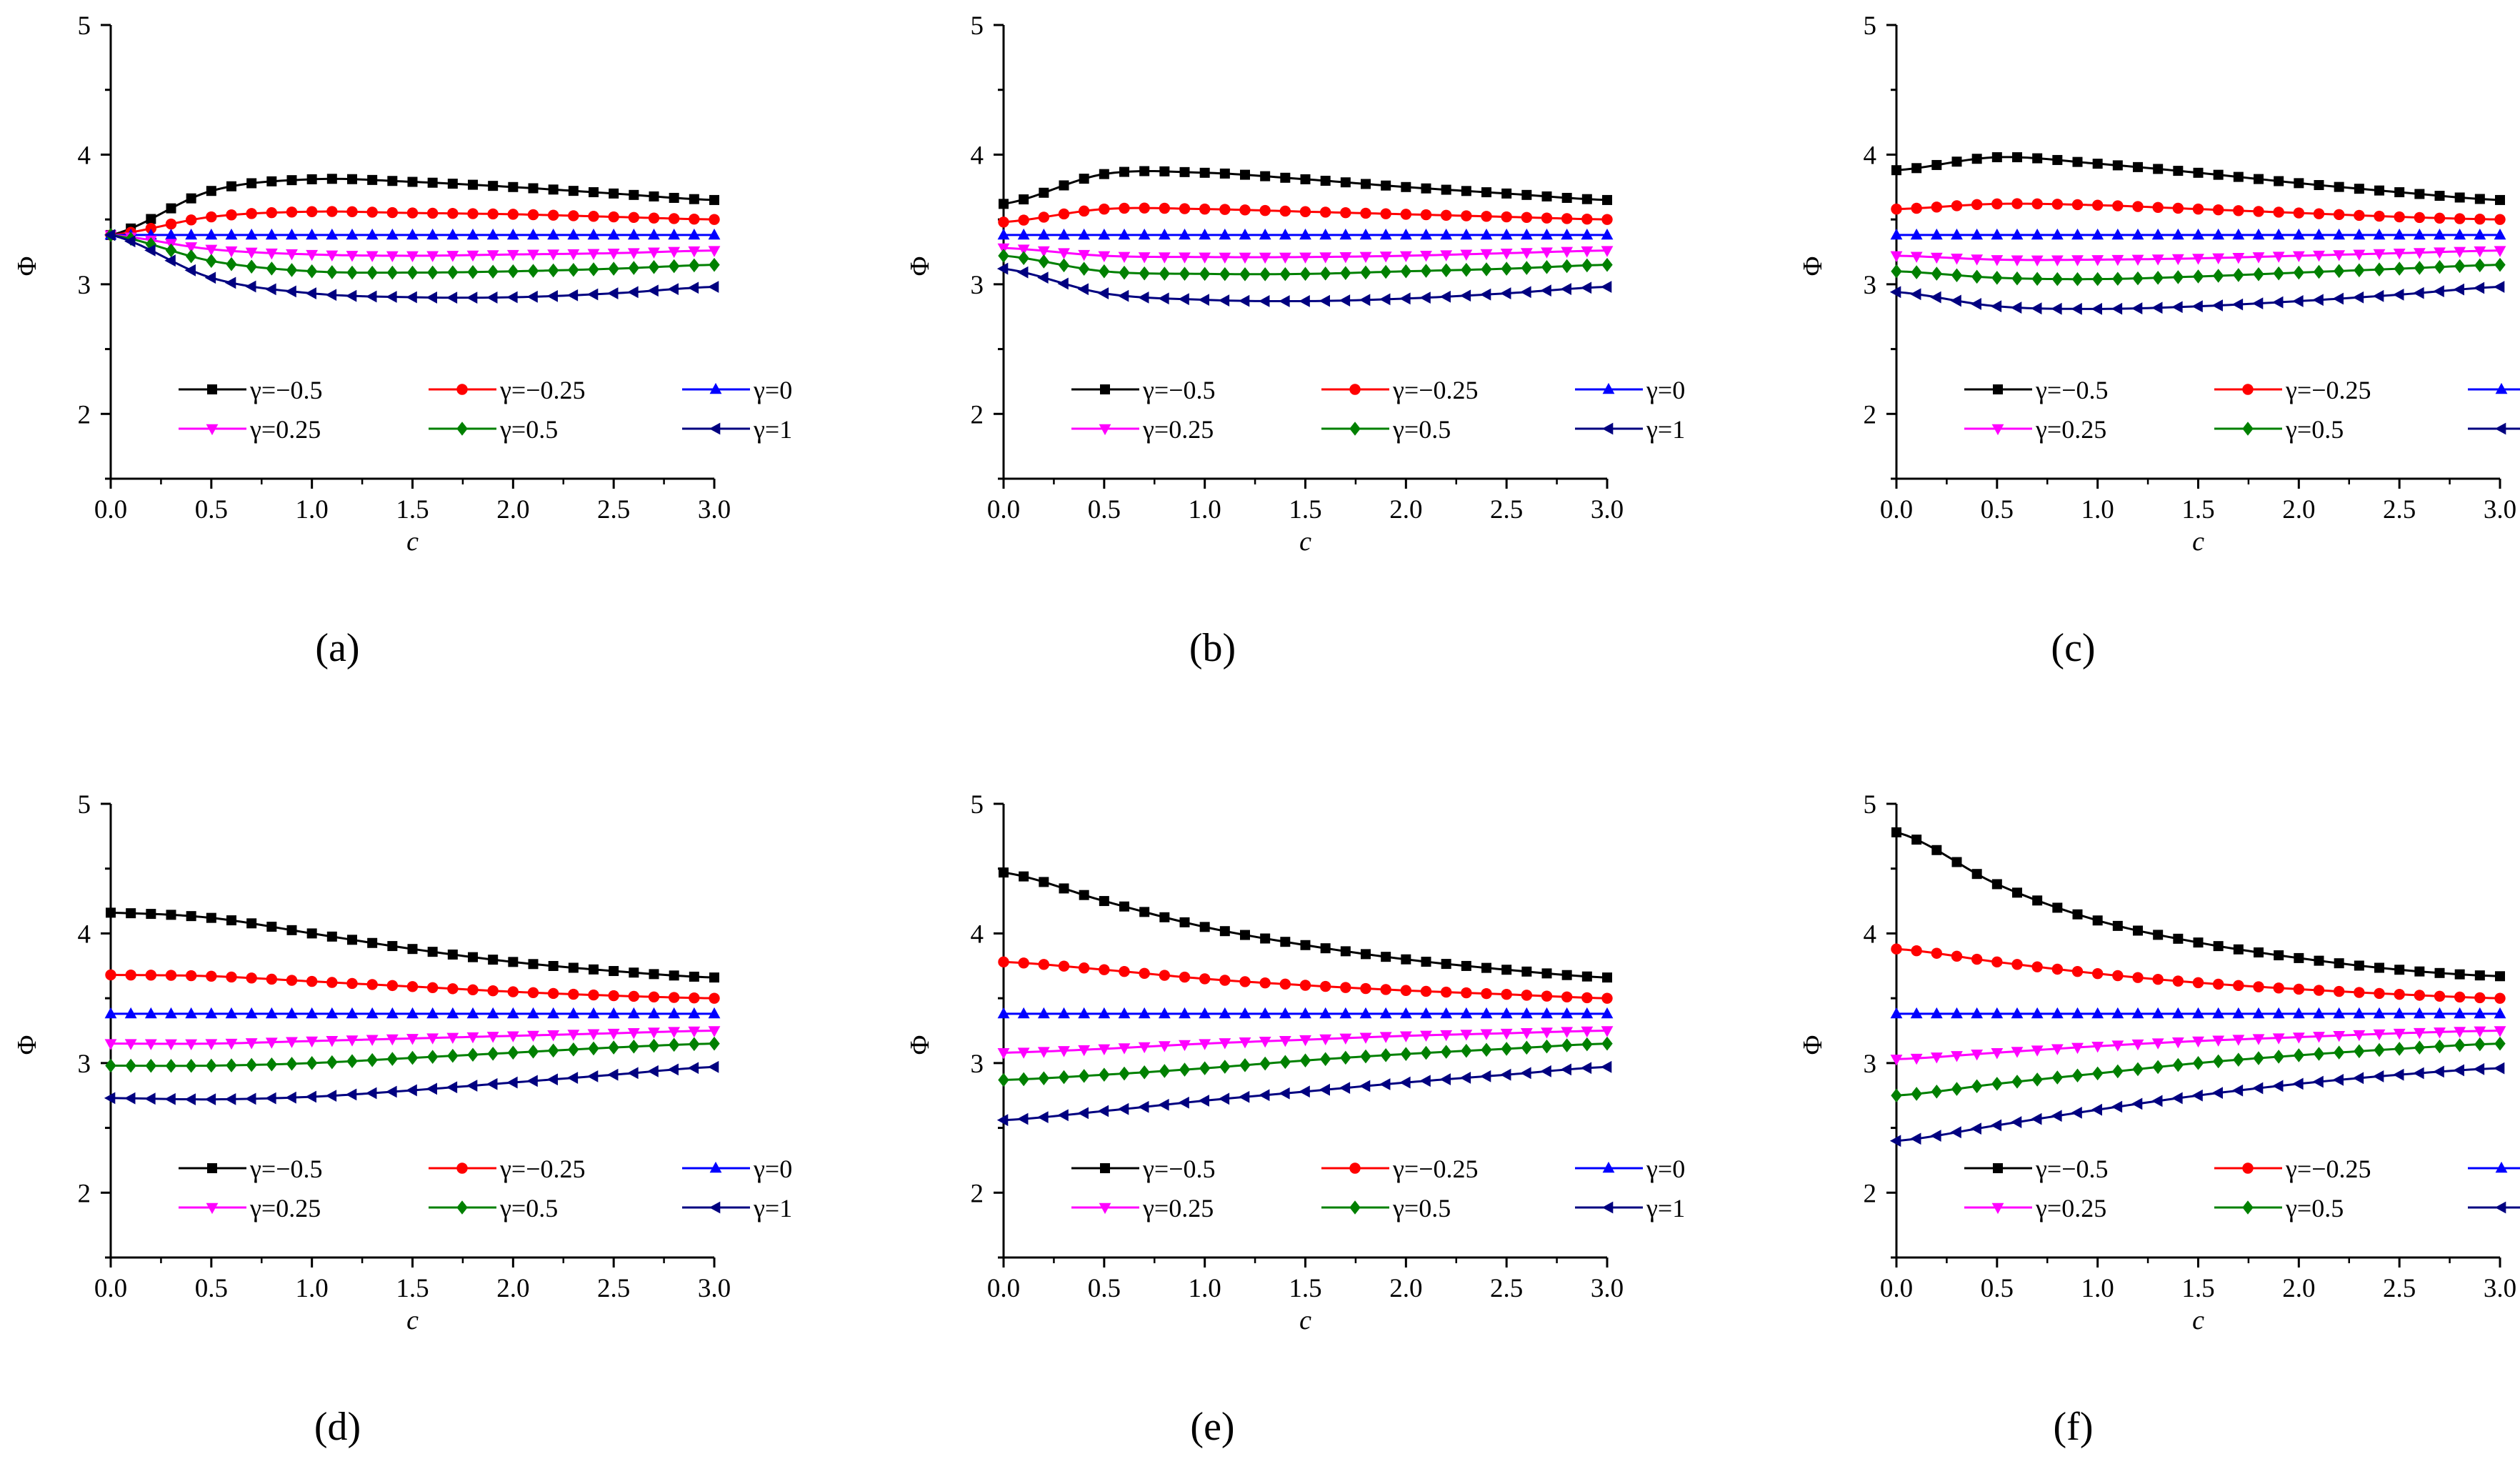 The image size is (2520, 1479). I want to click on y-tick-label: 4, so click(84, 934).